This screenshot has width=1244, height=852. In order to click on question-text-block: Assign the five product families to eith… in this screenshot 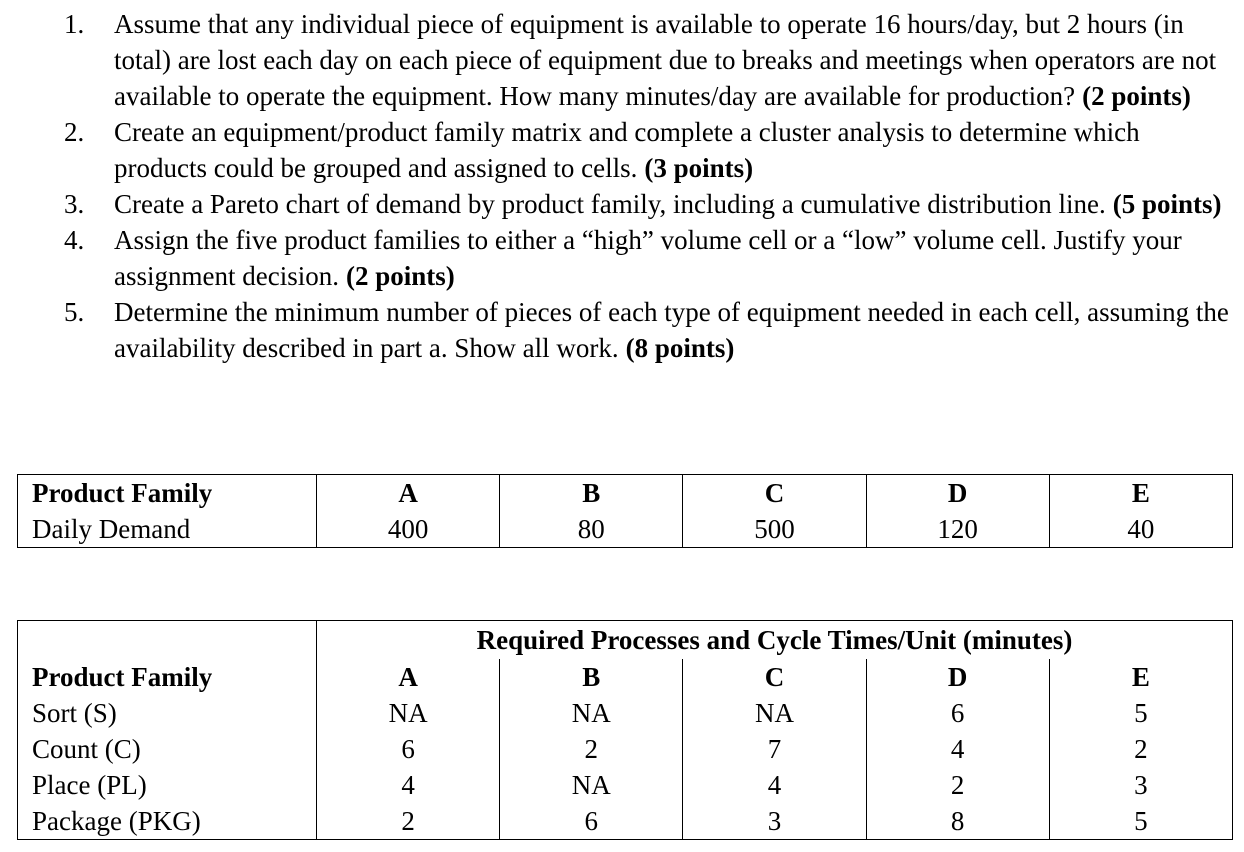, I will do `click(672, 258)`.